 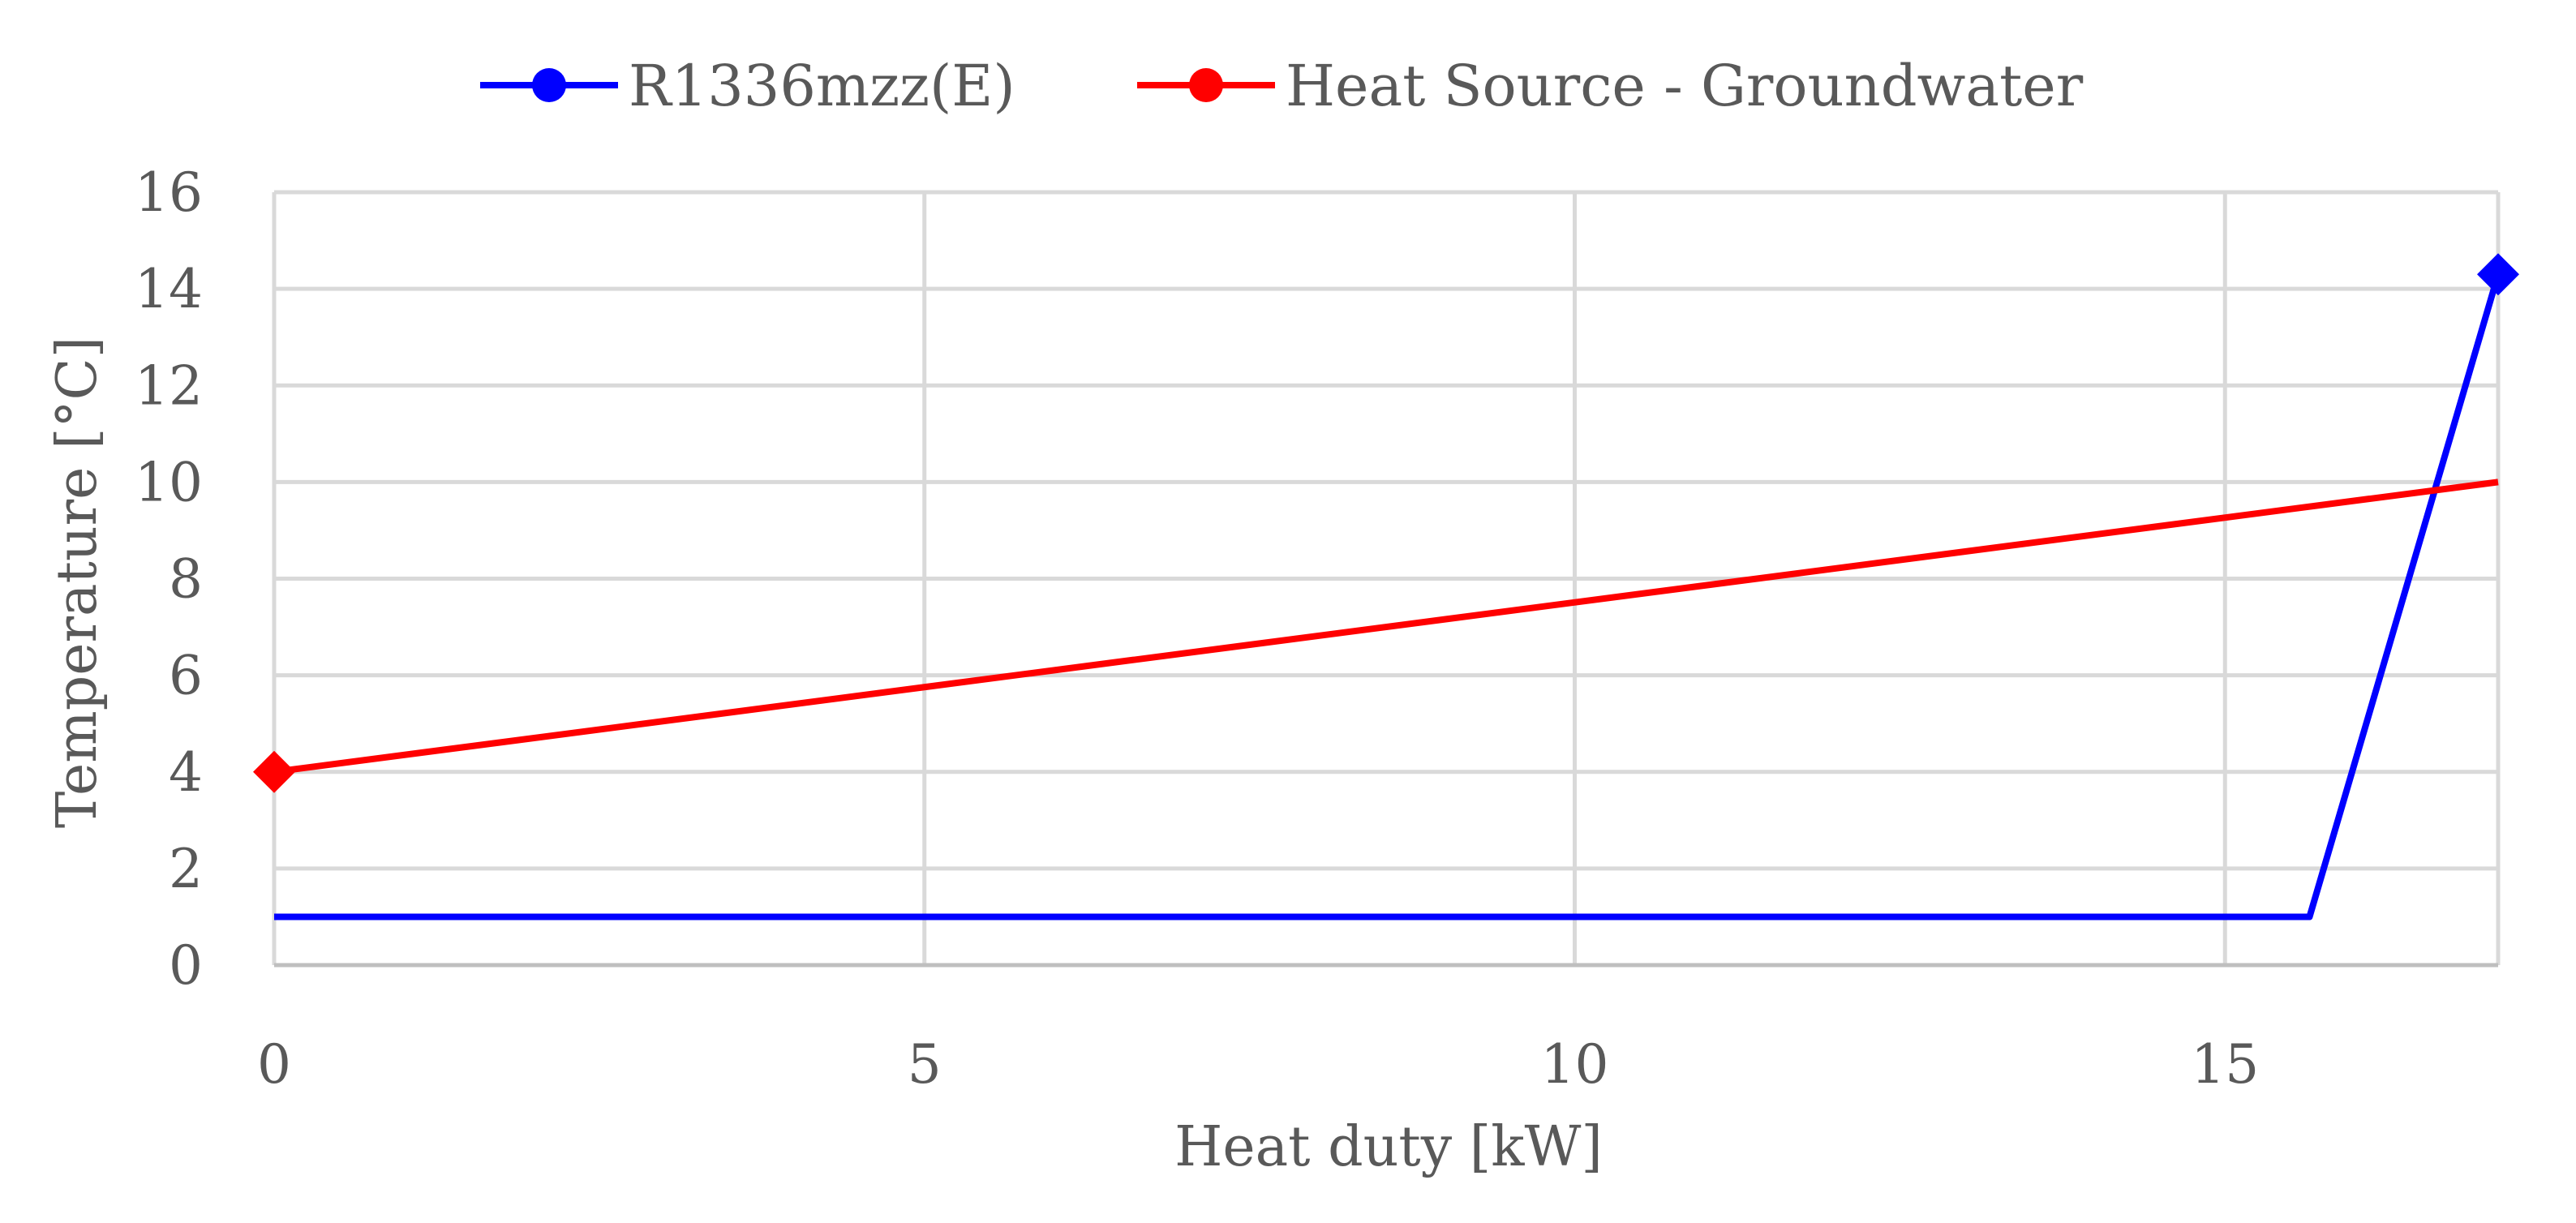 I want to click on series-2-diamond-marker, so click(x=274, y=771).